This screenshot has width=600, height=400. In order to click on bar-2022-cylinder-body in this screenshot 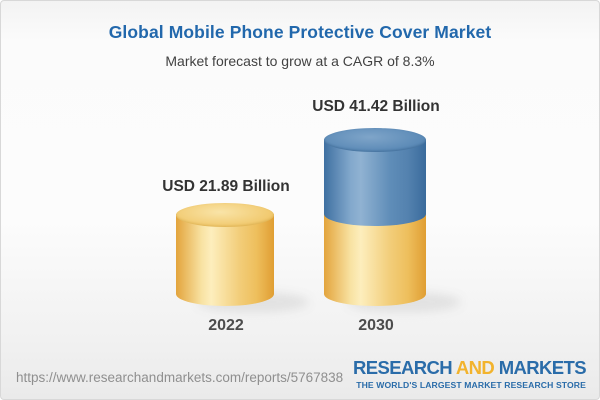, I will do `click(225, 260)`.